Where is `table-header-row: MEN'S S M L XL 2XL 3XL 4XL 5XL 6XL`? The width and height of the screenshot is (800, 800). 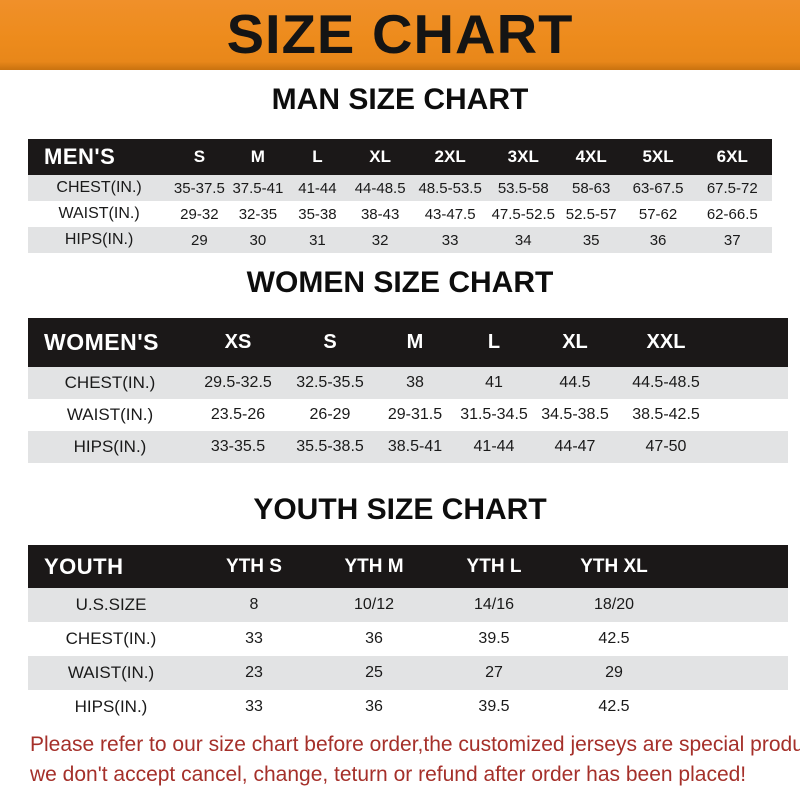
table-header-row: MEN'S S M L XL 2XL 3XL 4XL 5XL 6XL is located at coordinates (400, 157).